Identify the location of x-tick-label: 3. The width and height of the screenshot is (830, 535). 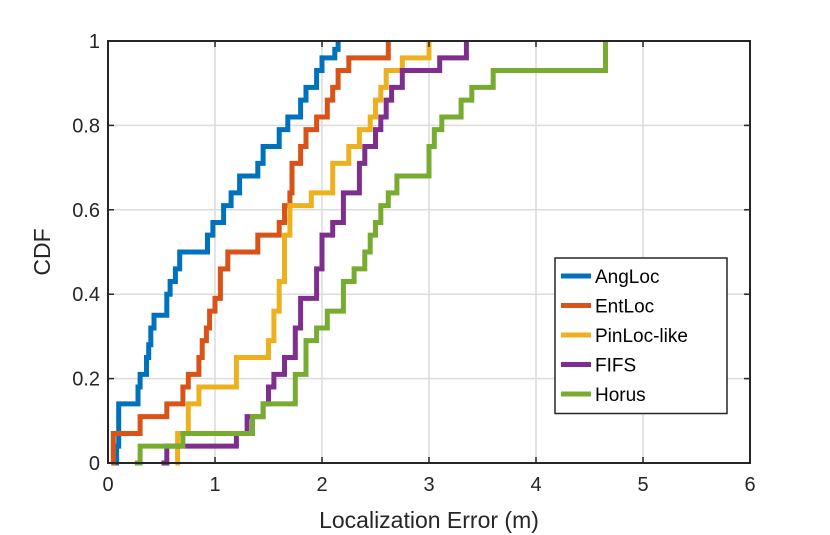
(428, 485).